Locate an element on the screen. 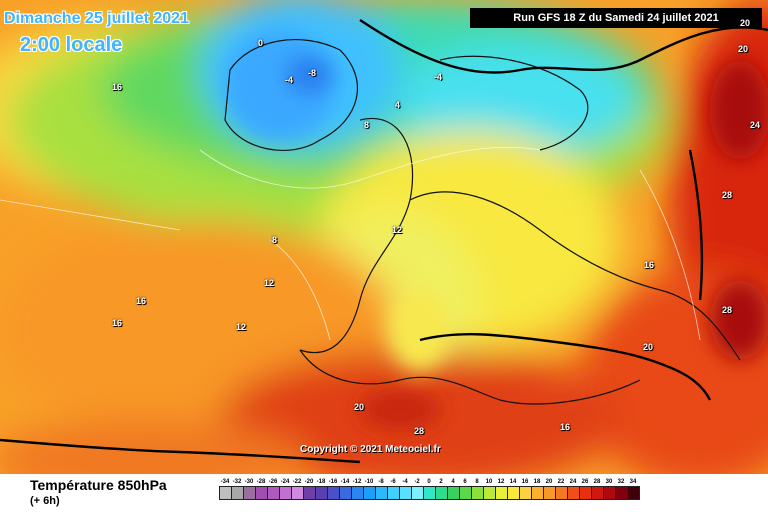 This screenshot has width=768, height=512. scale-step: -30 is located at coordinates (249, 489).